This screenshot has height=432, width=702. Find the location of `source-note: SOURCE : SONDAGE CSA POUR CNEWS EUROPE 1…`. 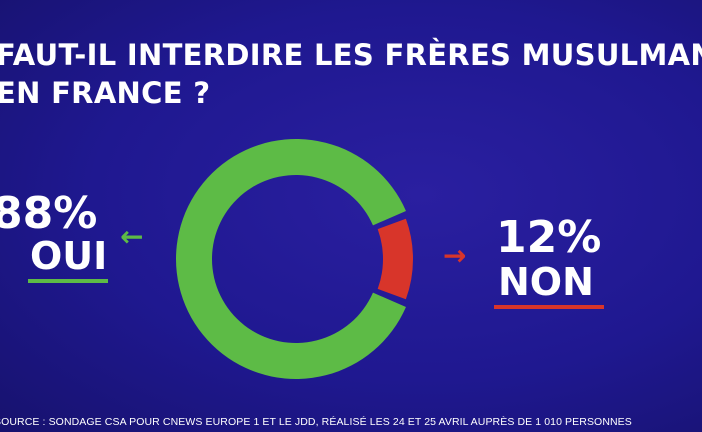

source-note: SOURCE : SONDAGE CSA POUR CNEWS EUROPE 1… is located at coordinates (316, 422).